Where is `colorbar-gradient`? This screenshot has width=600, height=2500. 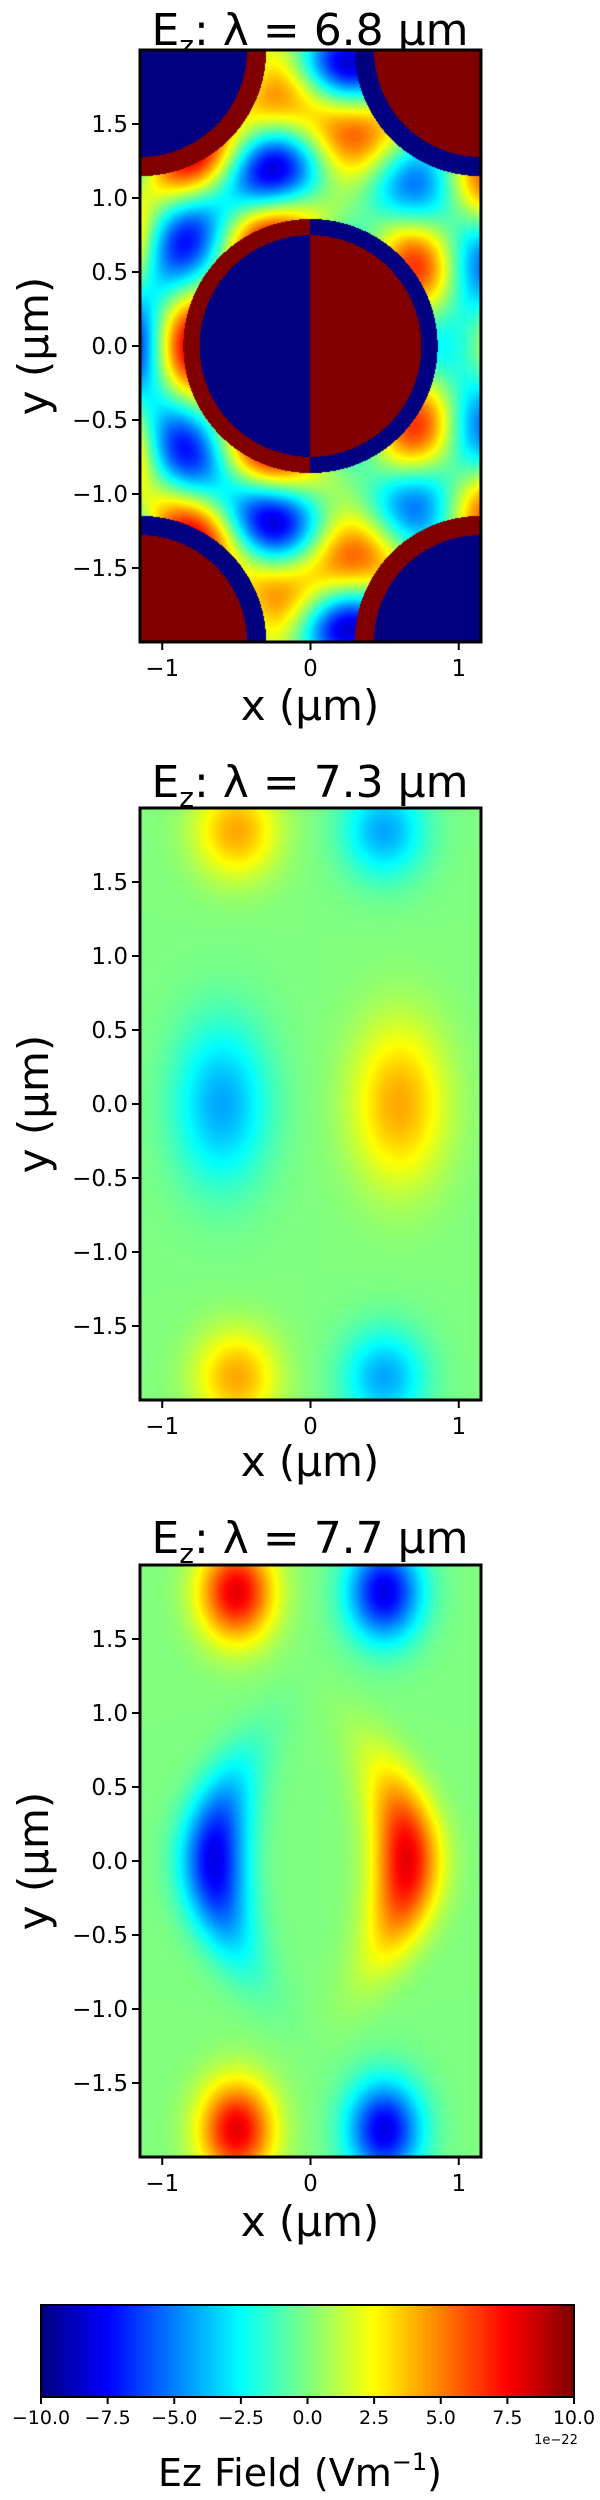 colorbar-gradient is located at coordinates (307, 2351).